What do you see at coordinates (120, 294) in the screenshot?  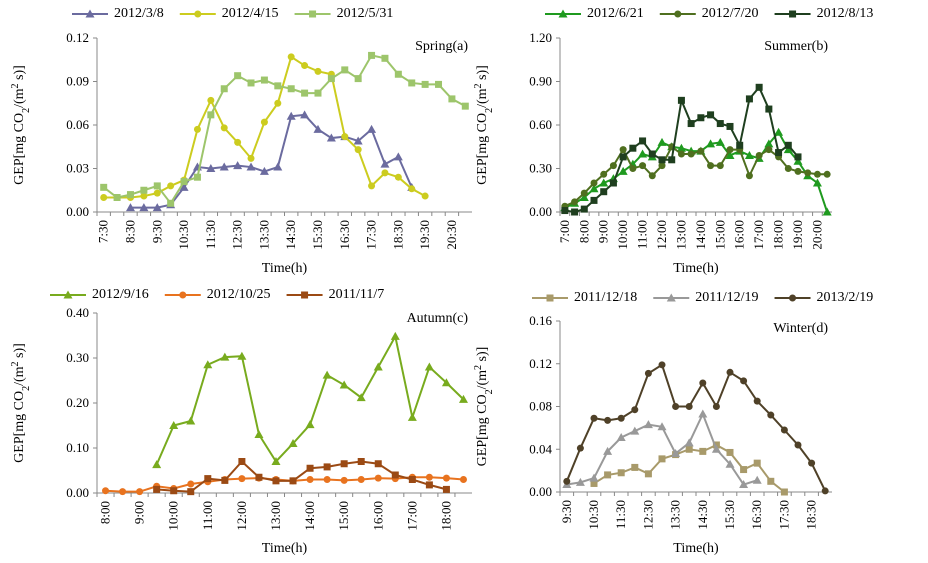 I see `legend-label: 2012/9/16` at bounding box center [120, 294].